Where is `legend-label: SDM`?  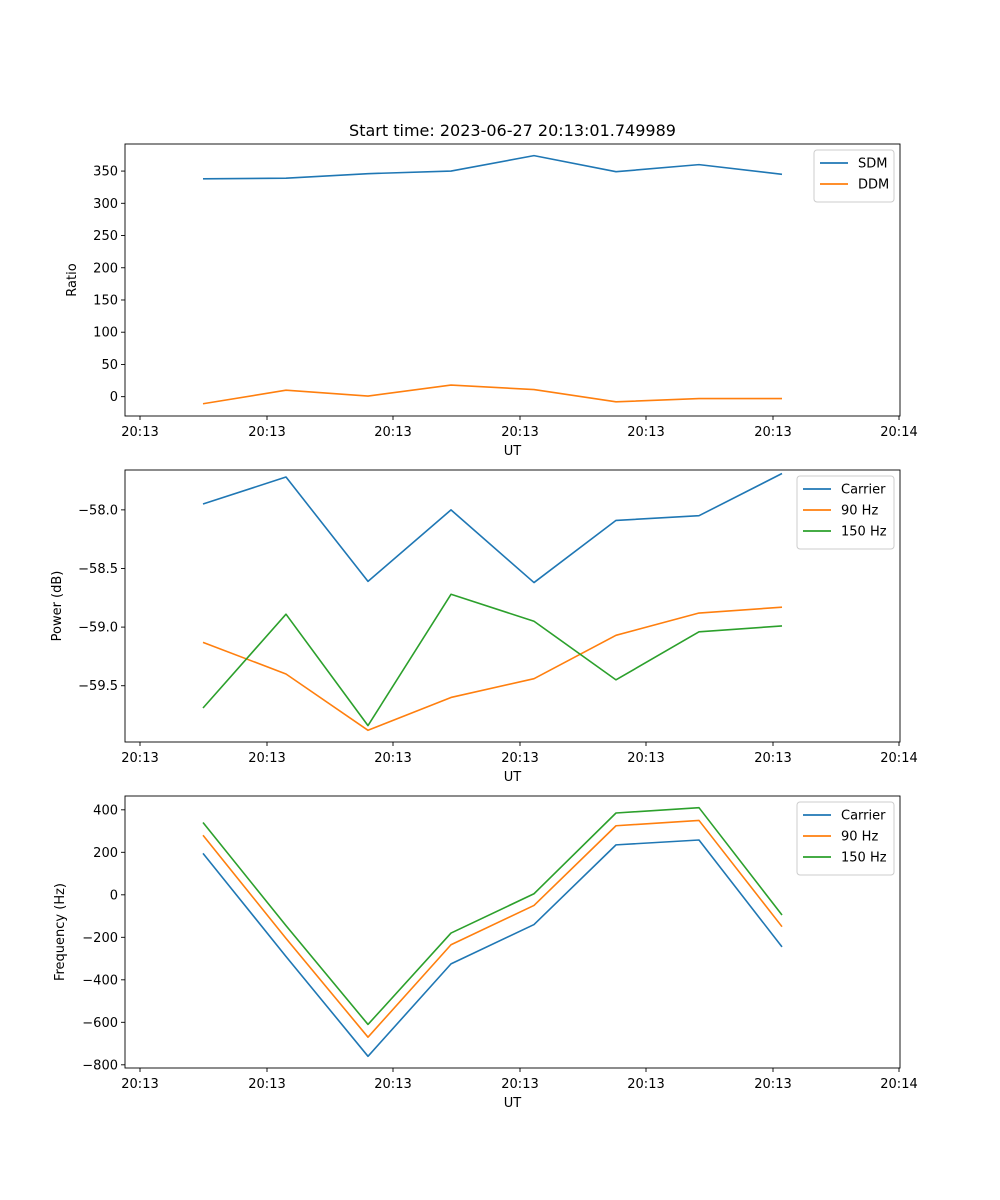 legend-label: SDM is located at coordinates (872, 164).